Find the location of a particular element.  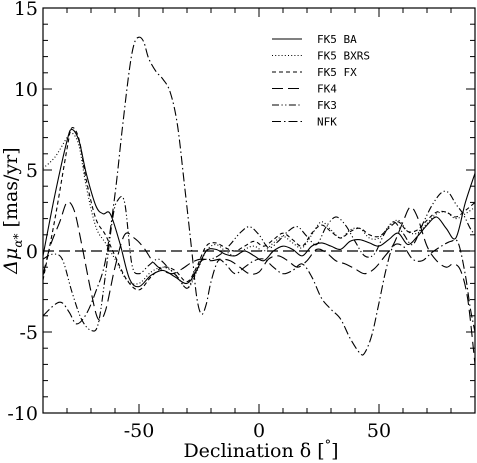

legend-label-nfk: NFK is located at coordinates (327, 122).